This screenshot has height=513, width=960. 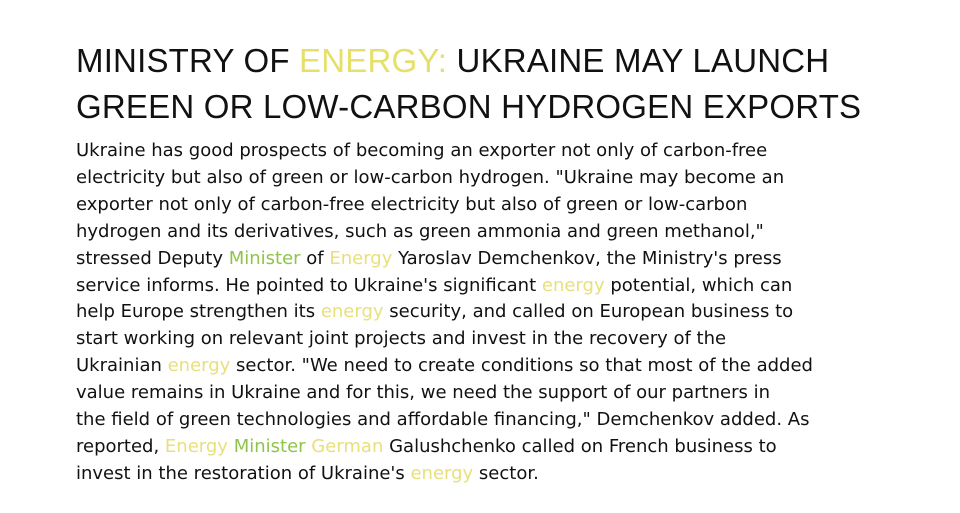 I want to click on body-text-span: help Europe strengthen its, so click(x=198, y=312).